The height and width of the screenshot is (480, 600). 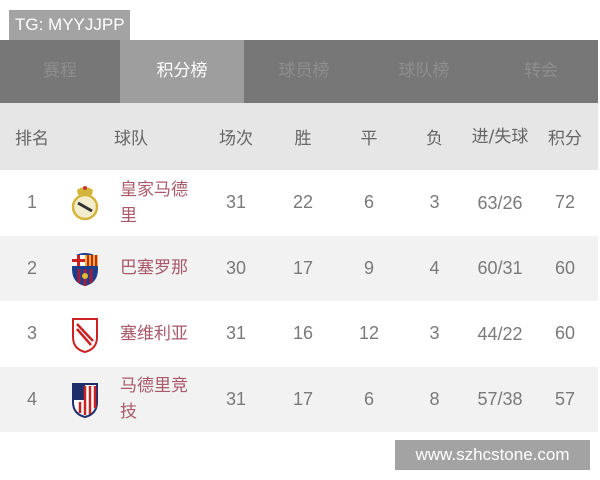 I want to click on rank: 4, so click(x=31, y=398).